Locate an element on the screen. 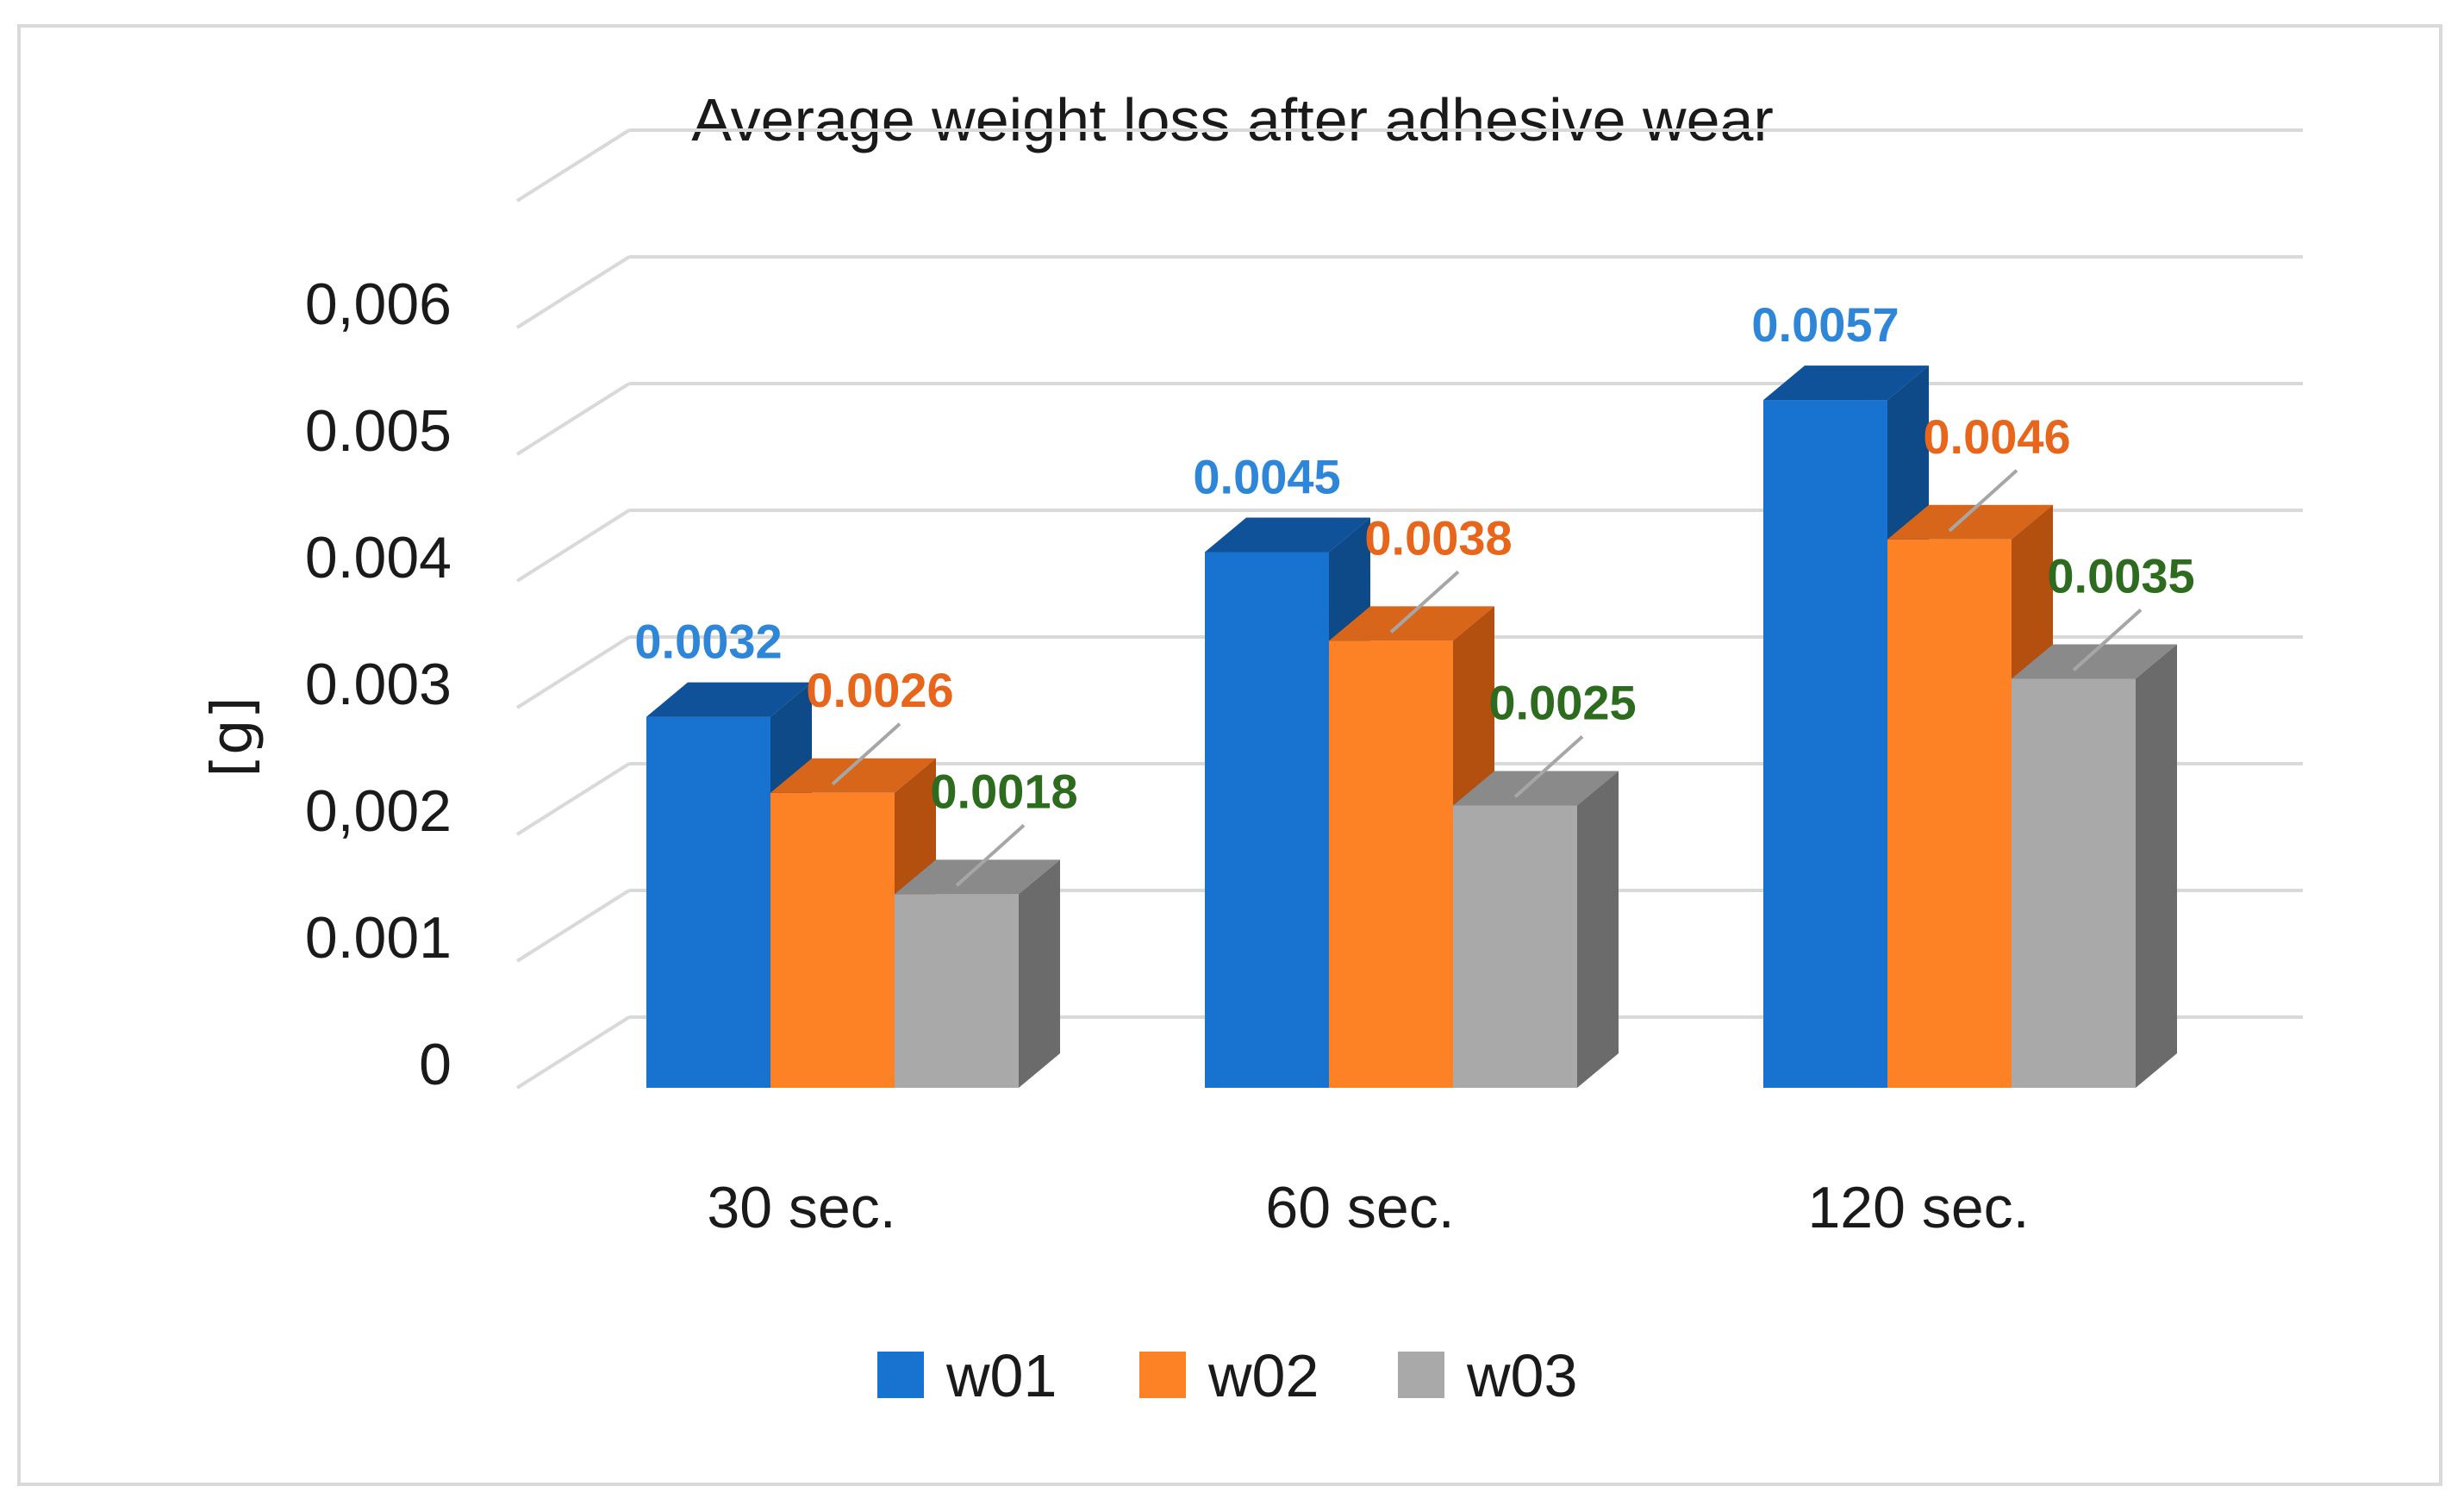 The width and height of the screenshot is (2464, 1505). legend-swatch-w03 is located at coordinates (1421, 1375).